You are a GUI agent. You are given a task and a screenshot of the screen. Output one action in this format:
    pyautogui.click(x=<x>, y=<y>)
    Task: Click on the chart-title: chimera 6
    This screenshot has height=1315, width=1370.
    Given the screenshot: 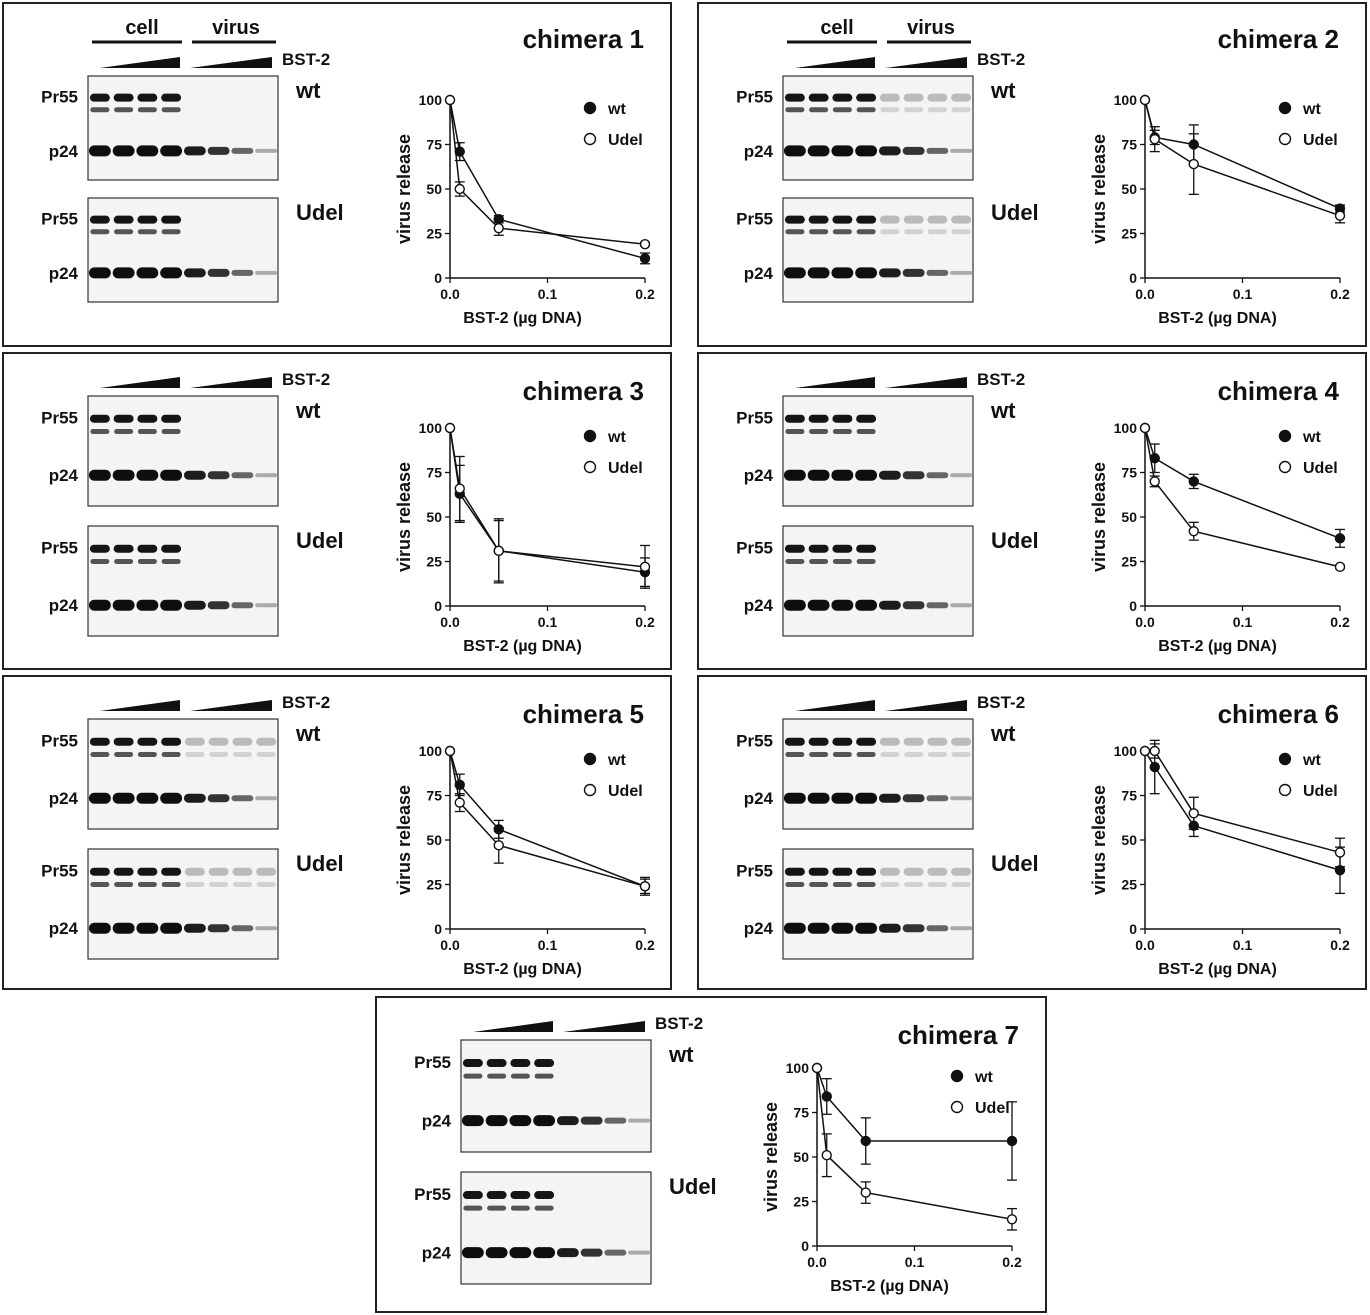 What is the action you would take?
    pyautogui.click(x=1278, y=714)
    